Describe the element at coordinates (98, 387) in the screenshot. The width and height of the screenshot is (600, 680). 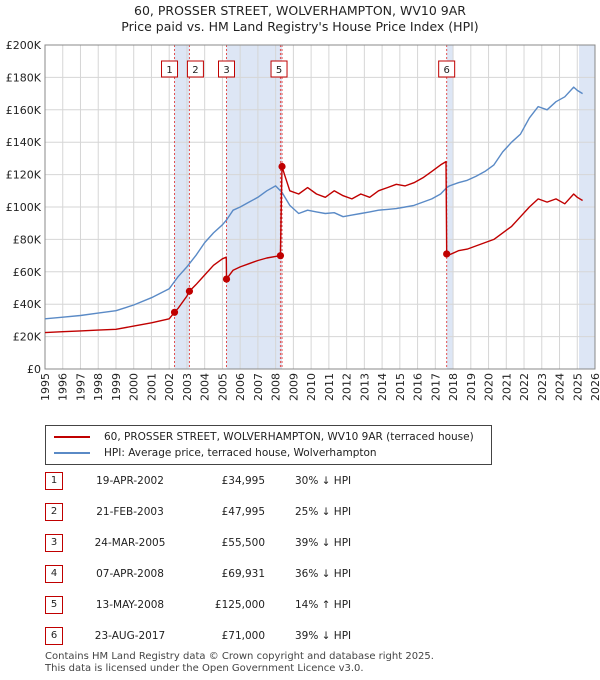
I see `x-tick-label: 1998` at that location.